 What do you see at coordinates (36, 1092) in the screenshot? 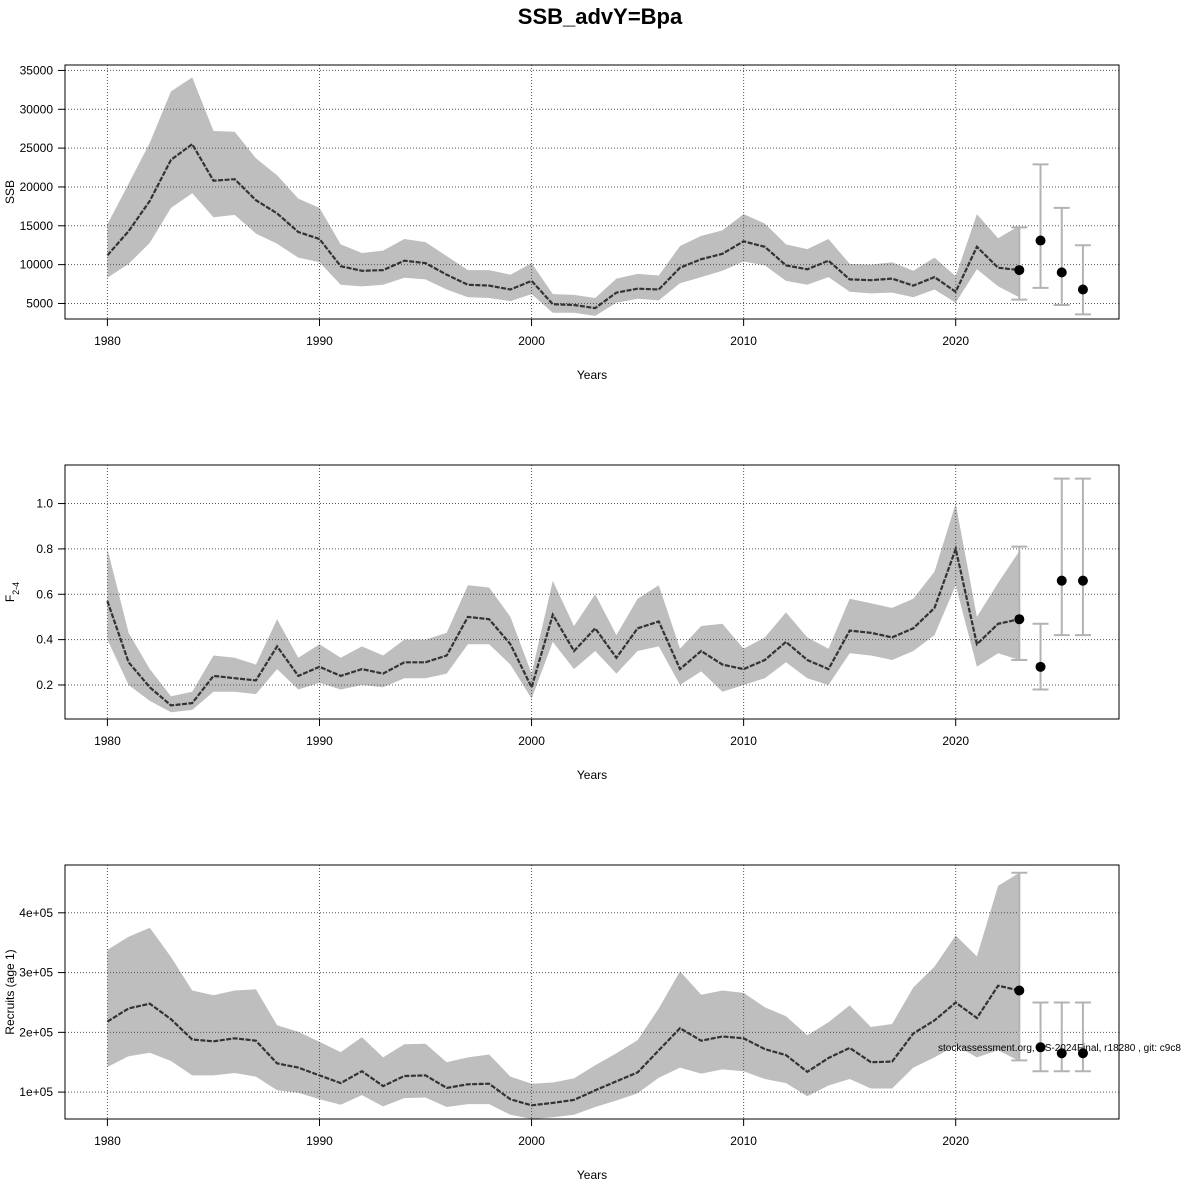
I see `y-tick-label: 1e+05` at bounding box center [36, 1092].